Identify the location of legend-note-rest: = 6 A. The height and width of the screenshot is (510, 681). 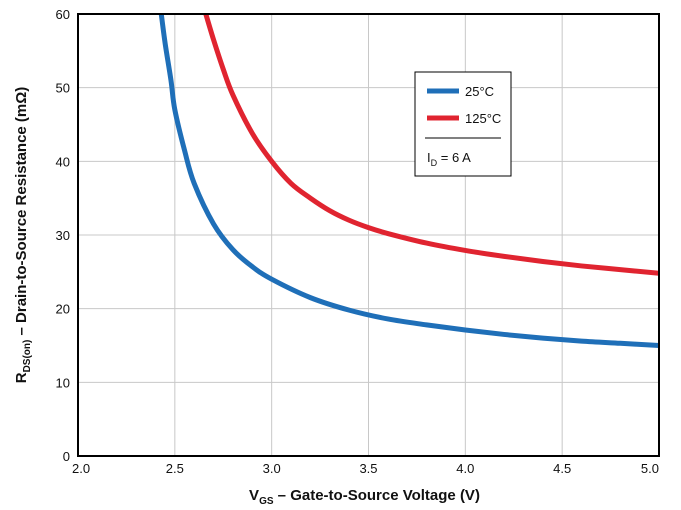
(454, 157).